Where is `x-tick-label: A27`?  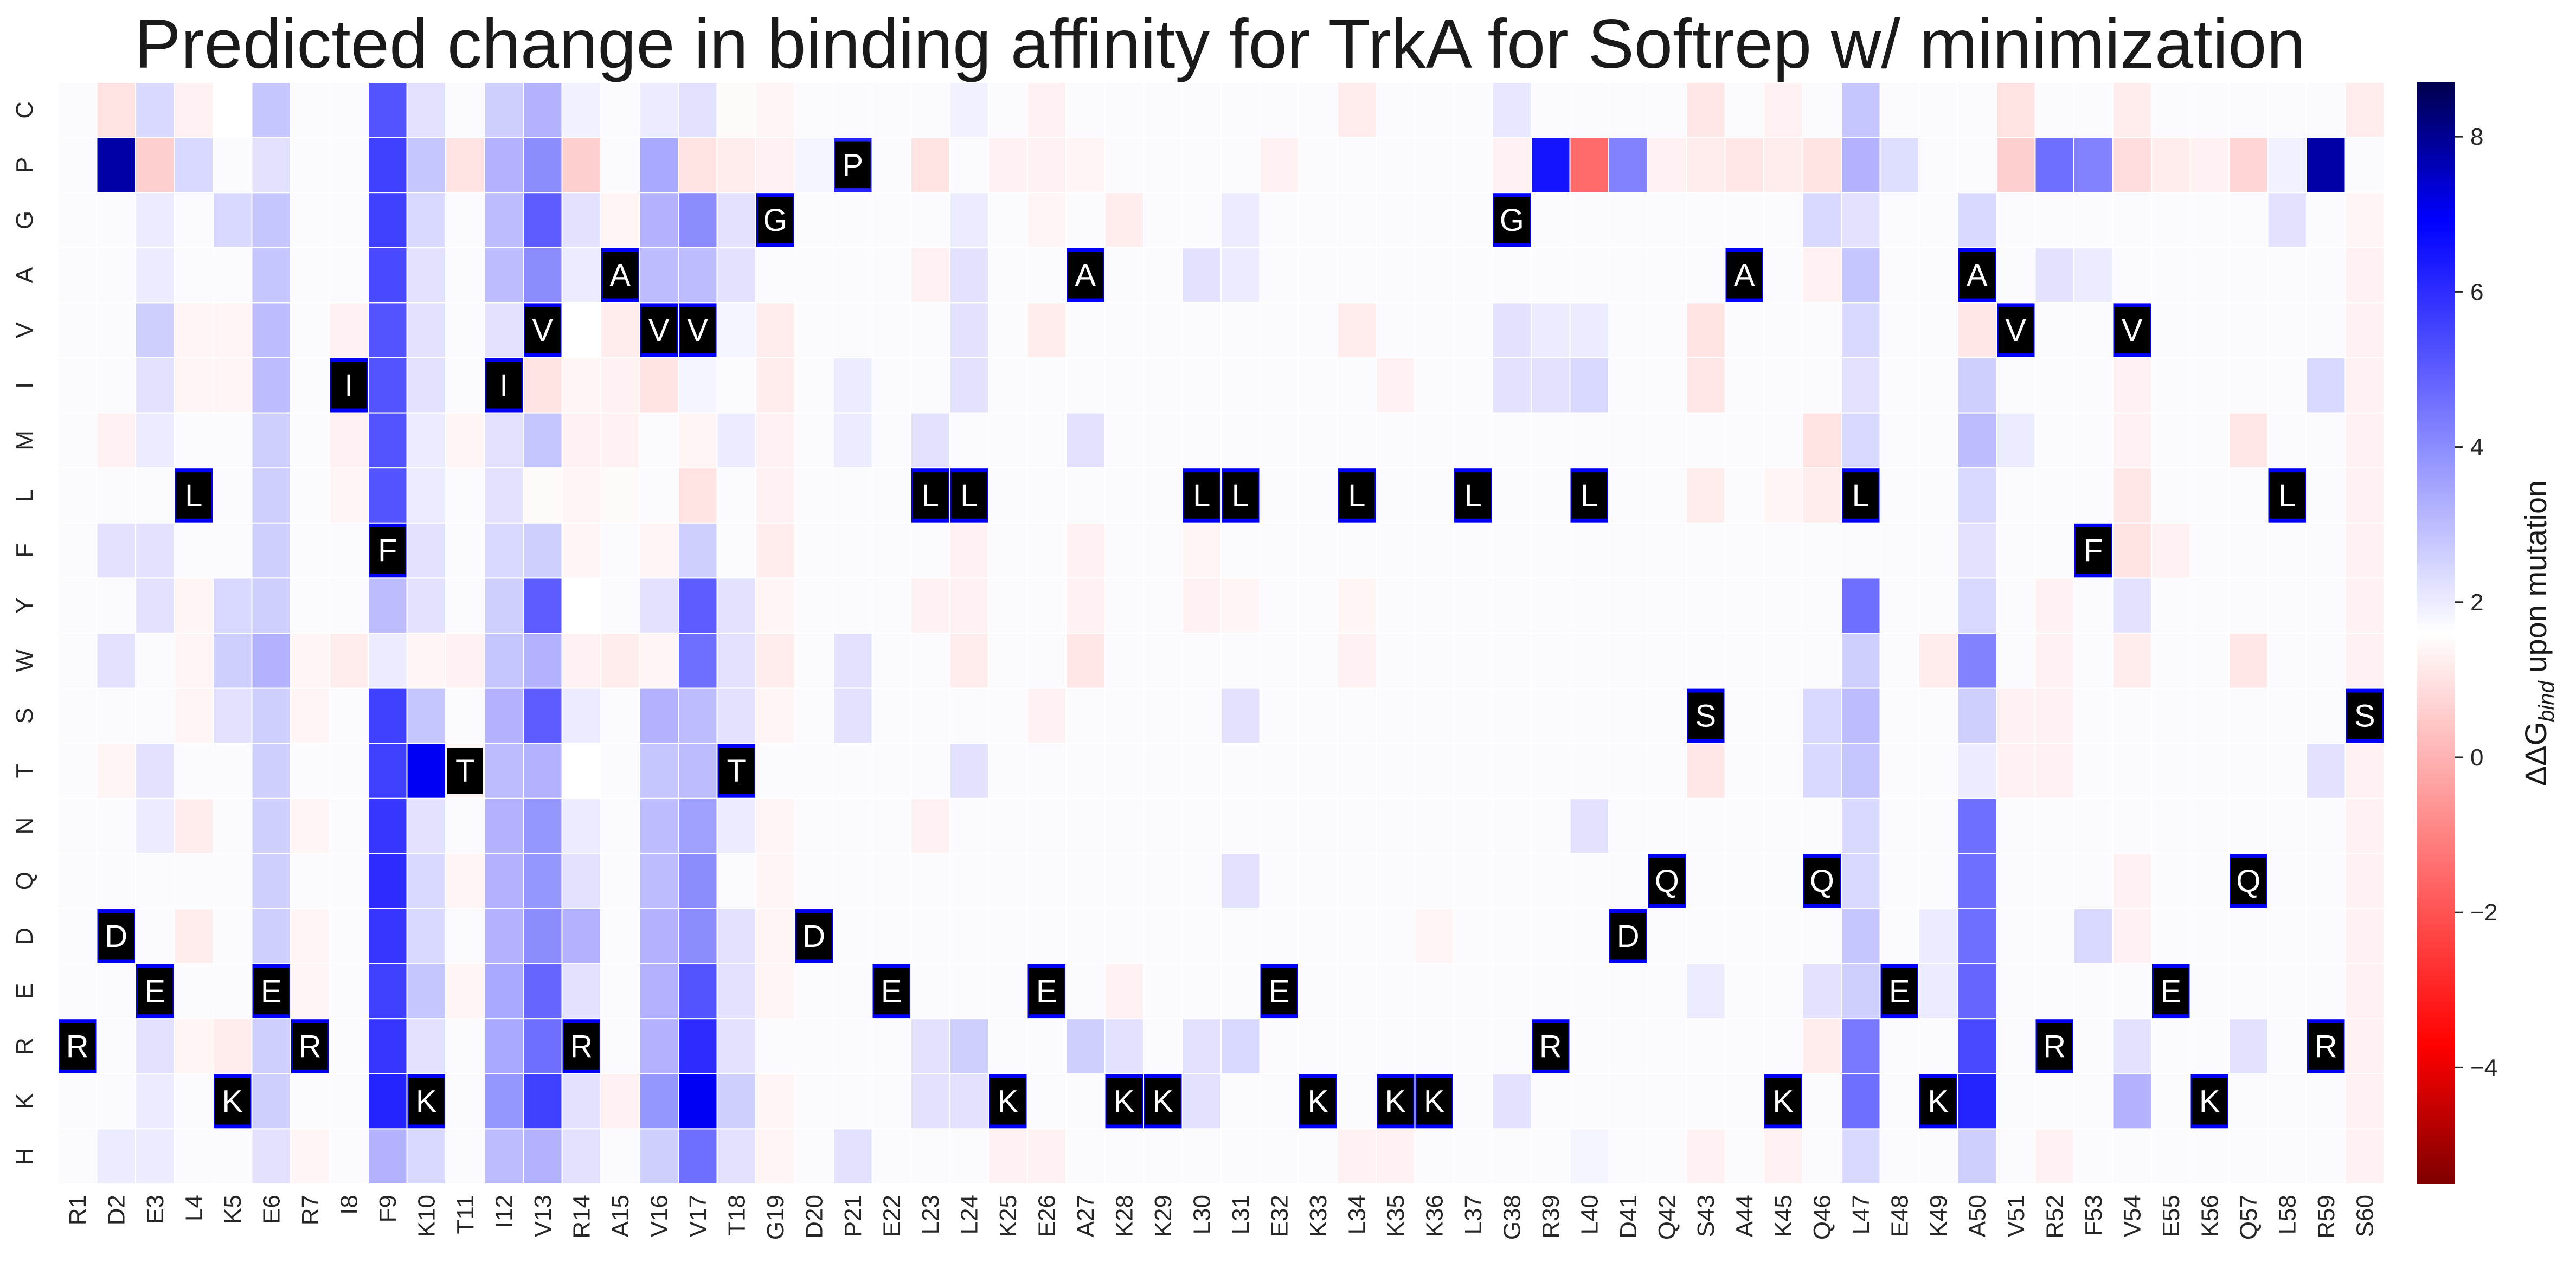
x-tick-label: A27 is located at coordinates (1085, 1216).